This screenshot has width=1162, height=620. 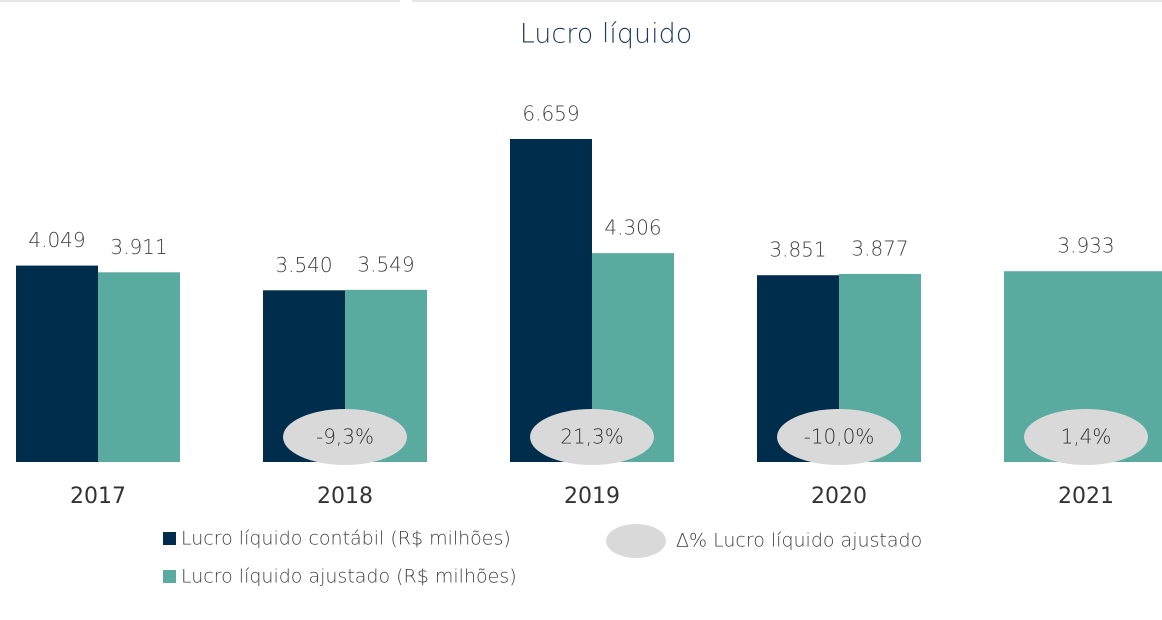 What do you see at coordinates (592, 496) in the screenshot?
I see `x-tick-label: 2019` at bounding box center [592, 496].